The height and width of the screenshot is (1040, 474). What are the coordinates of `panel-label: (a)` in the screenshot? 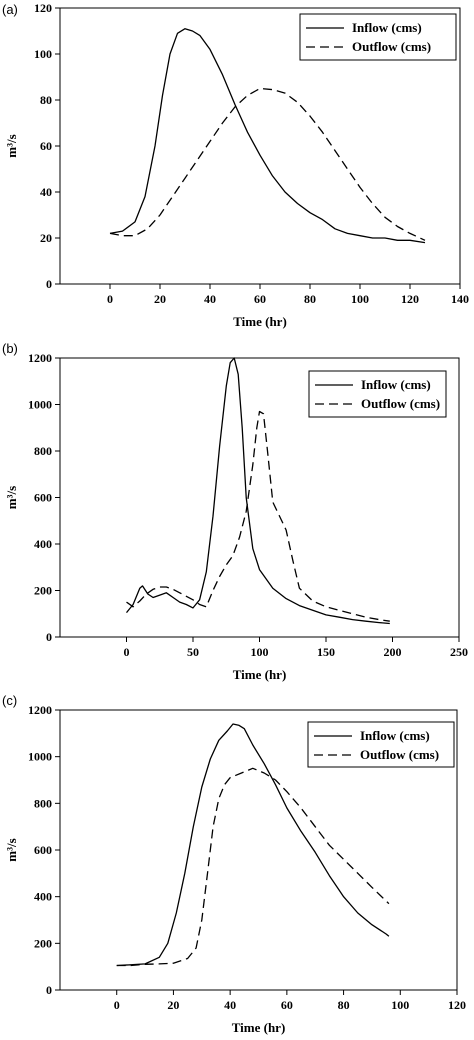 It's located at (10, 9).